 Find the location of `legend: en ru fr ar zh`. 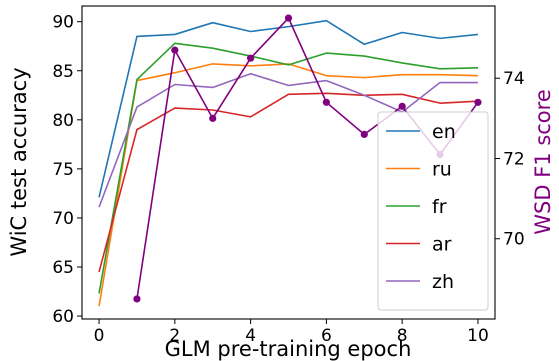

legend: en ru fr ar zh is located at coordinates (433, 211).